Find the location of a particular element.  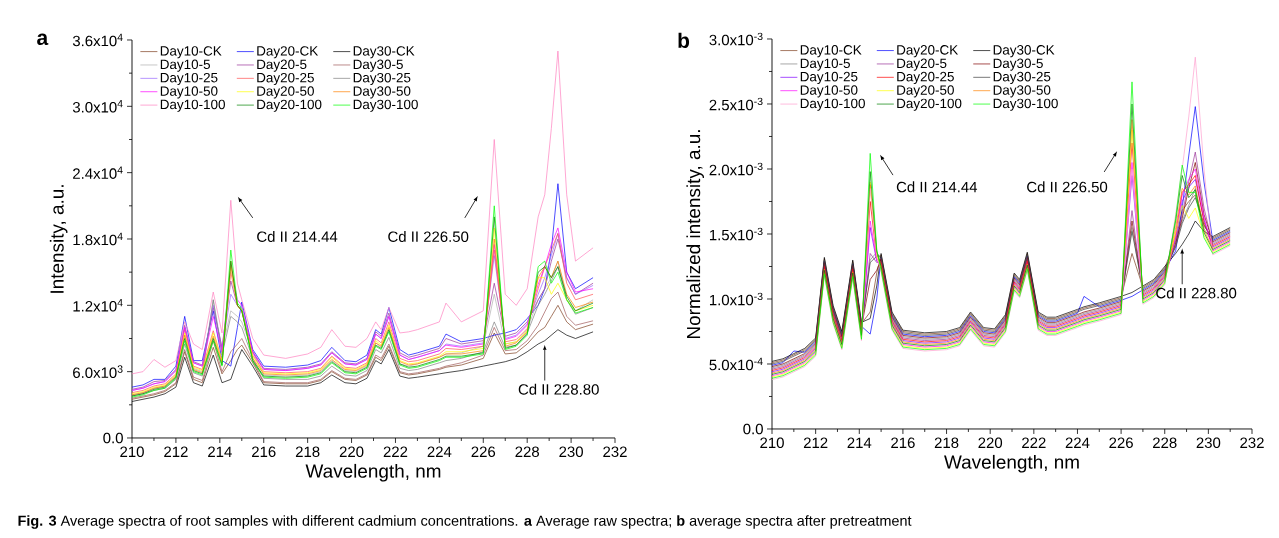

y-tick-label: 1.0x10$^{-3}$ is located at coordinates (736, 299).